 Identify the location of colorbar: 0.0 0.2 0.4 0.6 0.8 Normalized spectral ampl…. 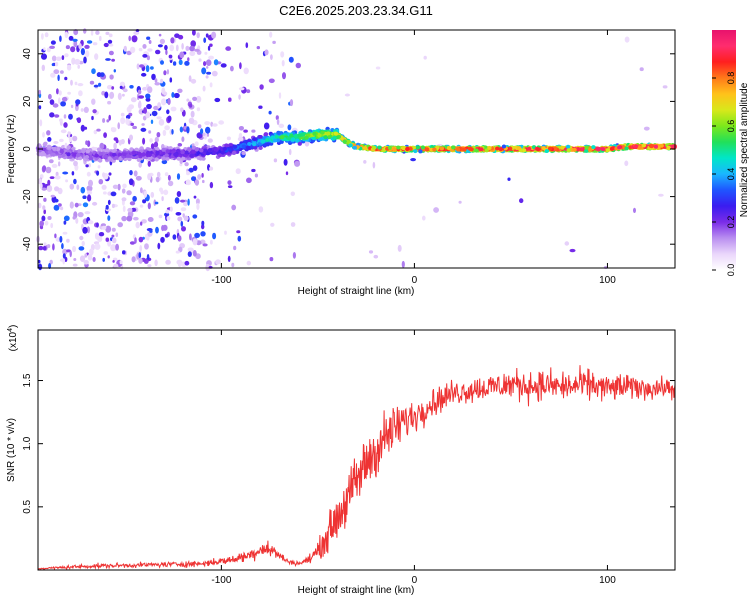
(731, 153).